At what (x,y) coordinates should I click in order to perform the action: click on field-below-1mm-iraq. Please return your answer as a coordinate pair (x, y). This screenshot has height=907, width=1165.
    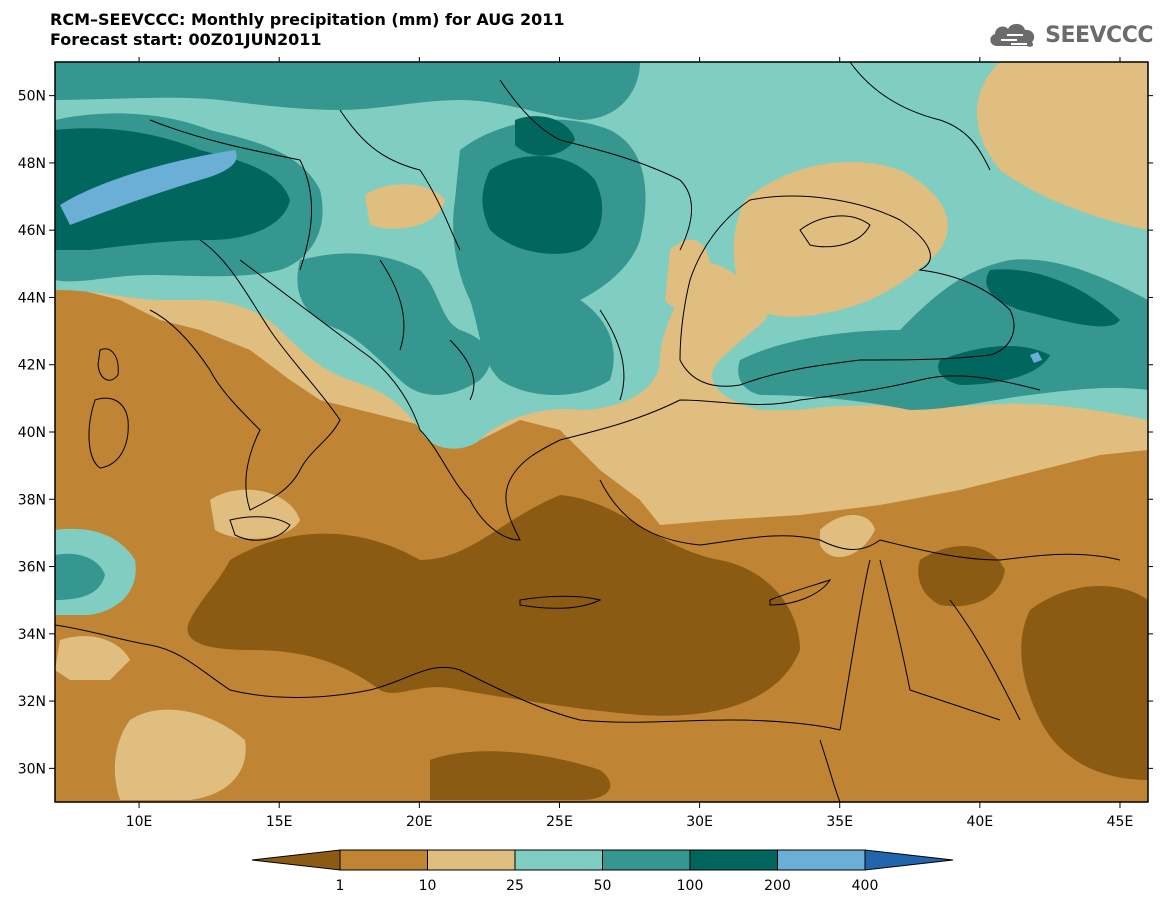
    Looking at the image, I should click on (1084, 683).